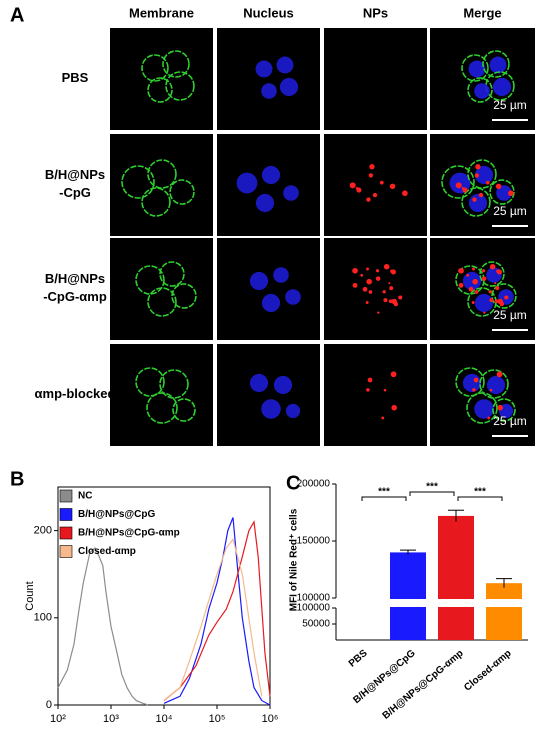 This screenshot has height=737, width=543. What do you see at coordinates (268, 12) in the screenshot?
I see `column-header: Nucleus` at bounding box center [268, 12].